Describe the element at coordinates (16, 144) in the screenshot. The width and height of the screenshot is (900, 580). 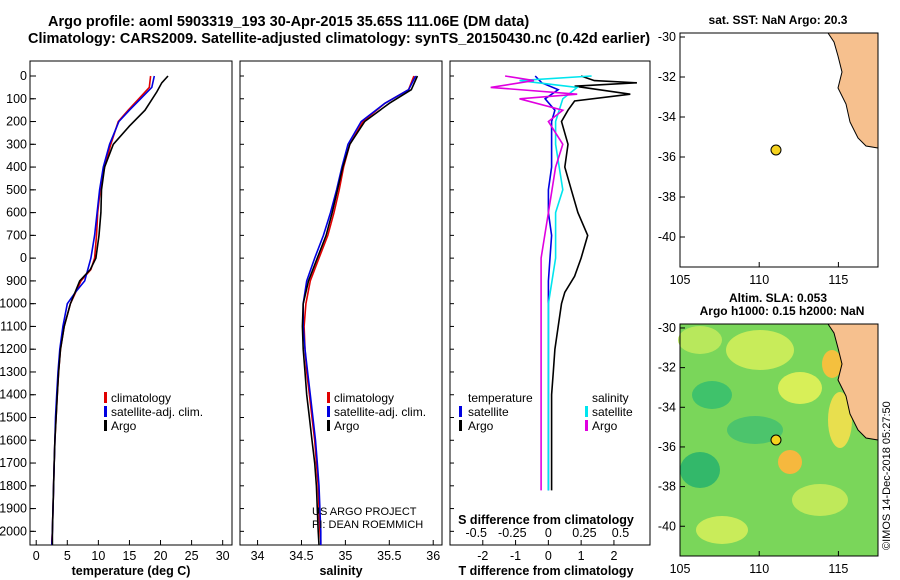
I see `depth-tick-label: 300` at that location.